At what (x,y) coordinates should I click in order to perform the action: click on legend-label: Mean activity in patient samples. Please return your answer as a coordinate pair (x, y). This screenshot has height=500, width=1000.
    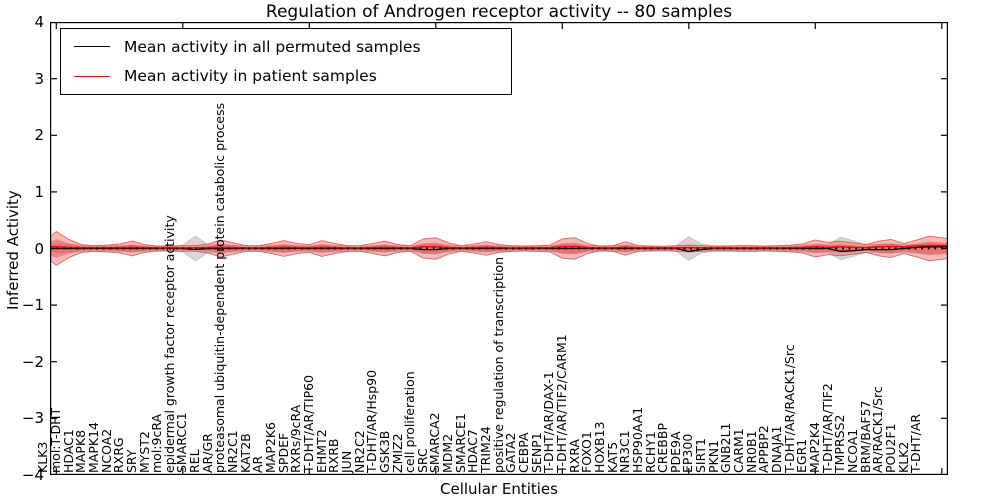
    Looking at the image, I should click on (250, 76).